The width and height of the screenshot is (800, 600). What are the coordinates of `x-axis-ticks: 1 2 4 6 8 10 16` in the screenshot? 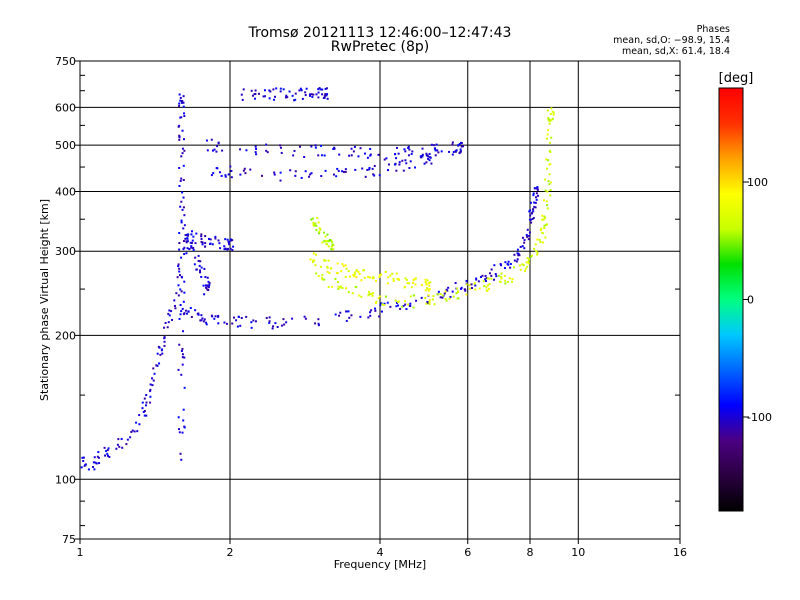 It's located at (382, 549).